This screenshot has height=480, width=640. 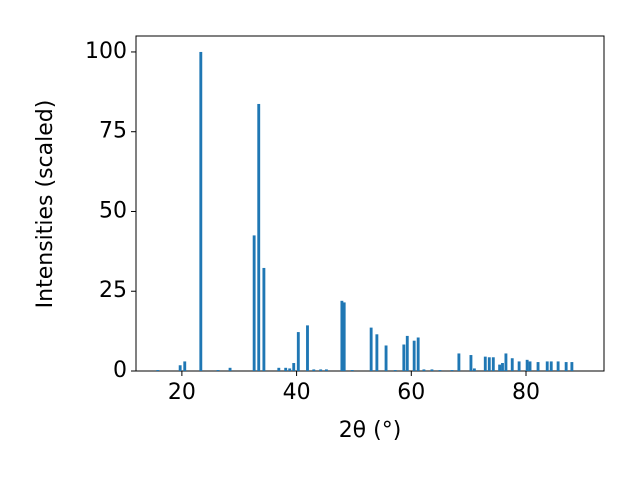 I want to click on x-tick-label: 60, so click(x=411, y=392).